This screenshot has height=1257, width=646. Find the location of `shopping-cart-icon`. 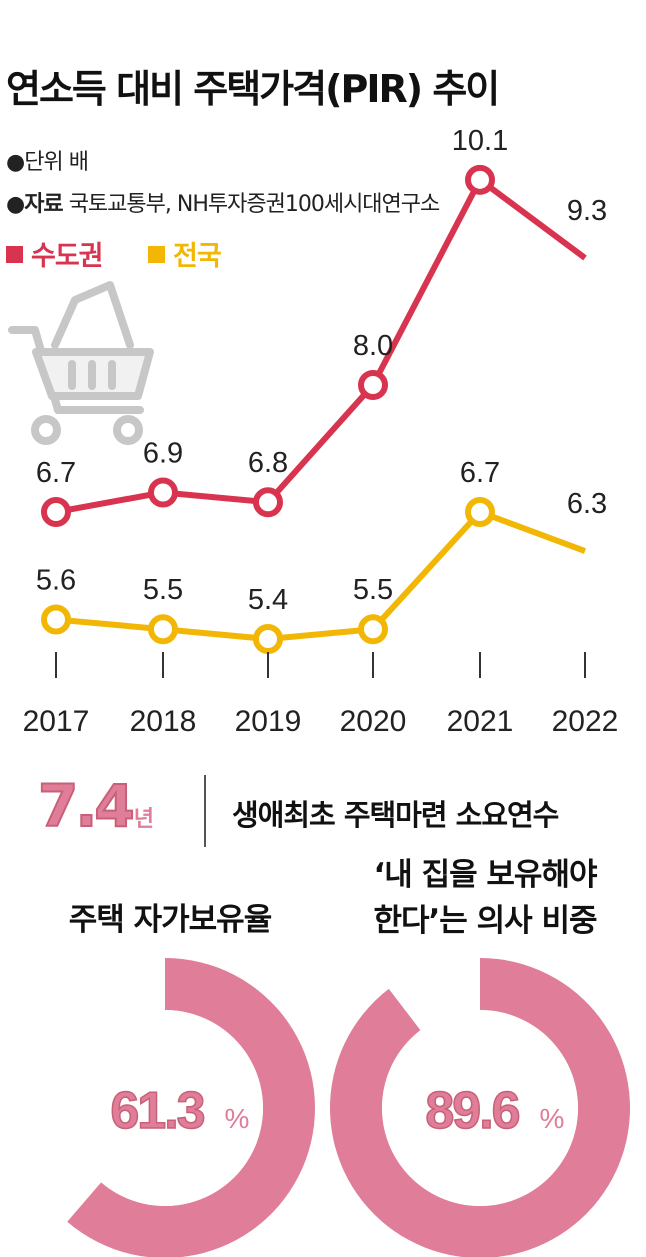

shopping-cart-icon is located at coordinates (81, 363).